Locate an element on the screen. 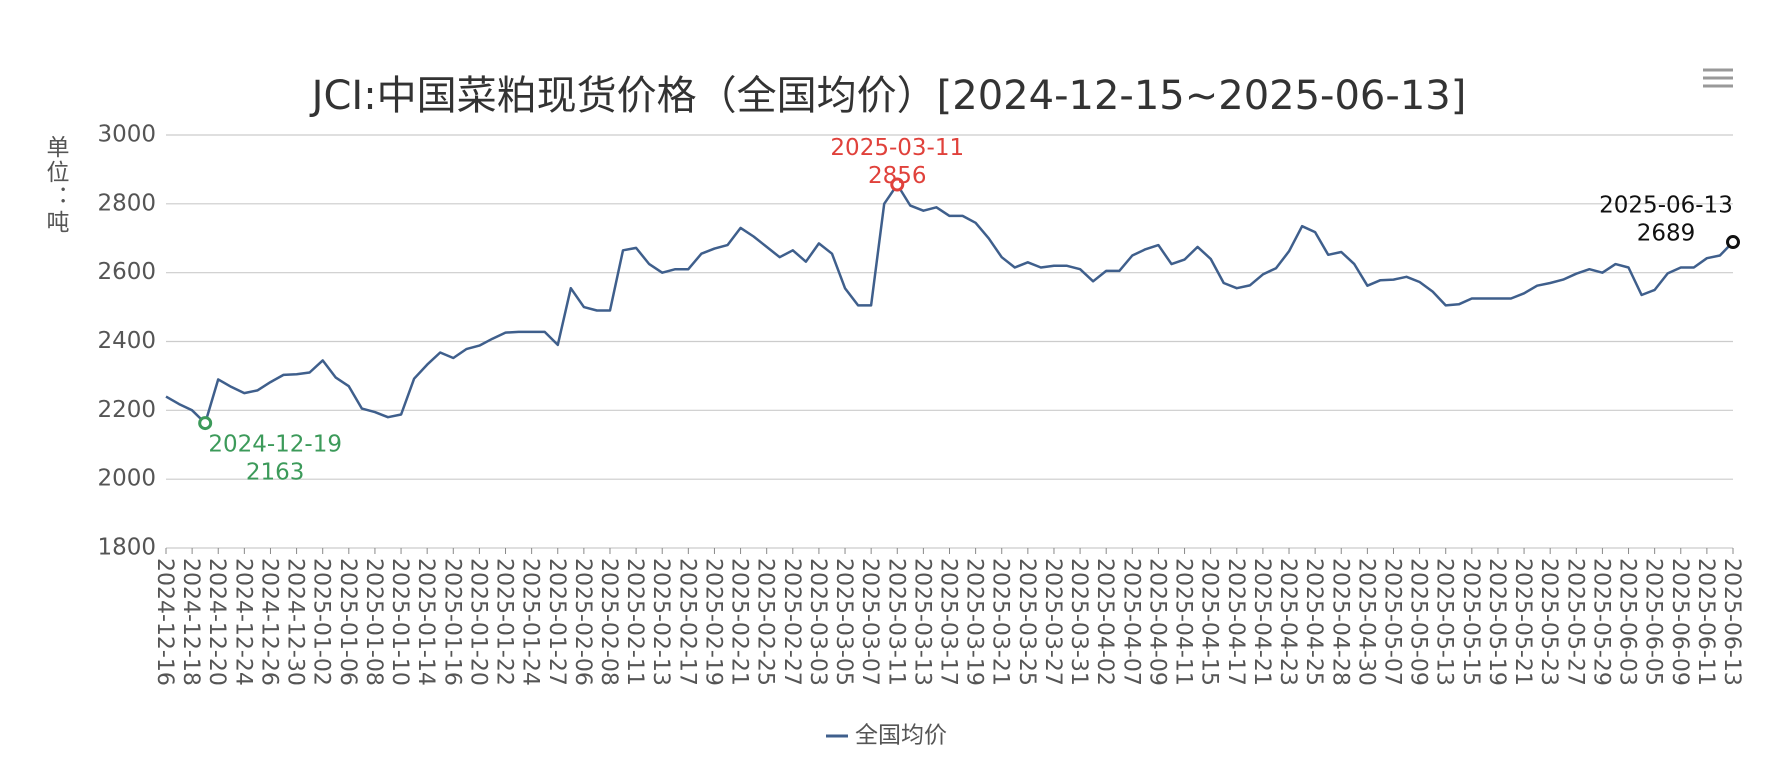 The image size is (1778, 776). x-tick-label: 2025-04-07 is located at coordinates (1130, 622).